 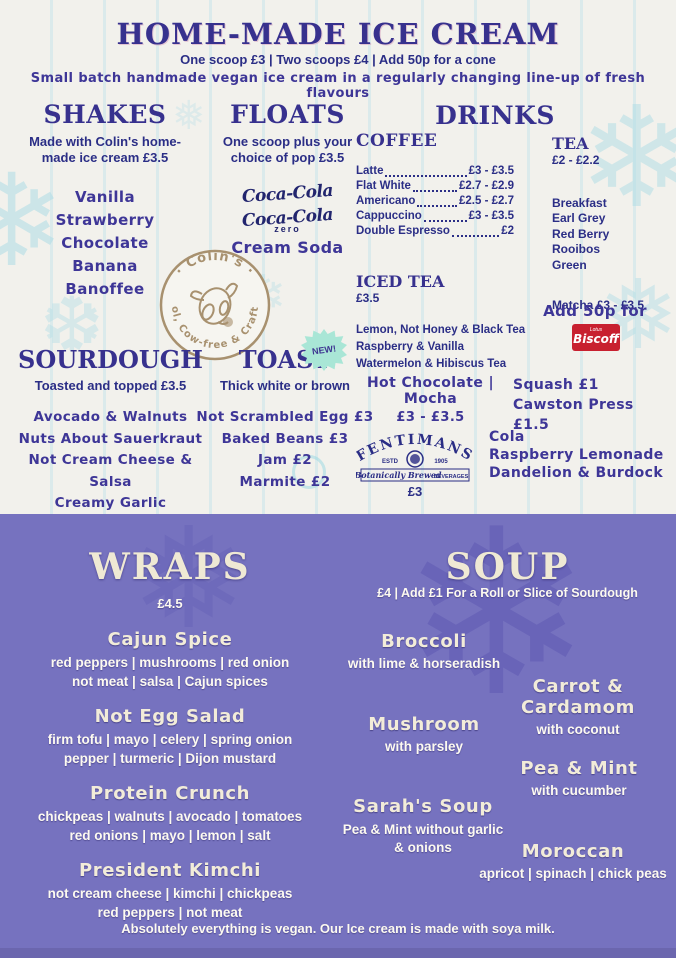 What do you see at coordinates (572, 861) in the screenshot?
I see `soup-item: Moroccan apricot | spinach | chick peas` at bounding box center [572, 861].